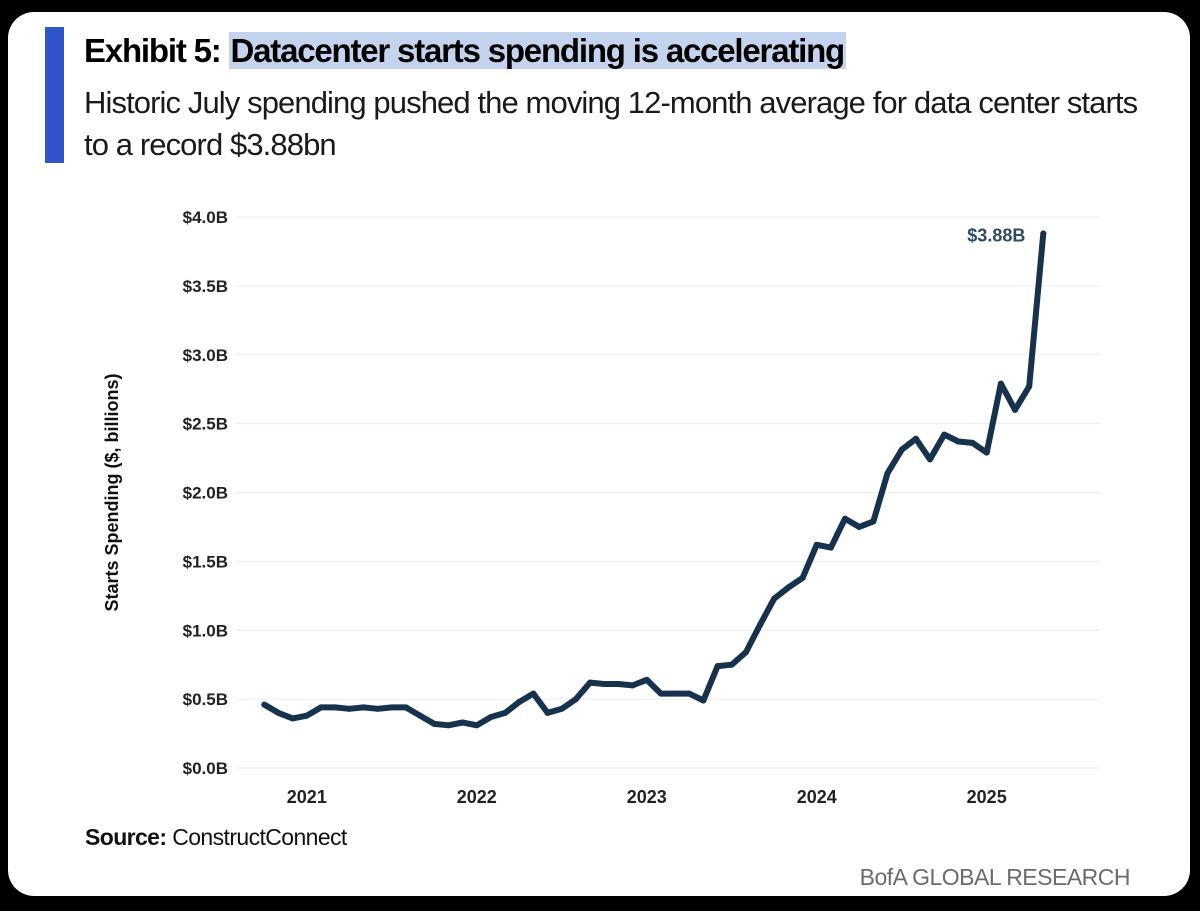 Image resolution: width=1200 pixels, height=911 pixels. I want to click on y-axis-label: Starts Spending ($, billions), so click(112, 492).